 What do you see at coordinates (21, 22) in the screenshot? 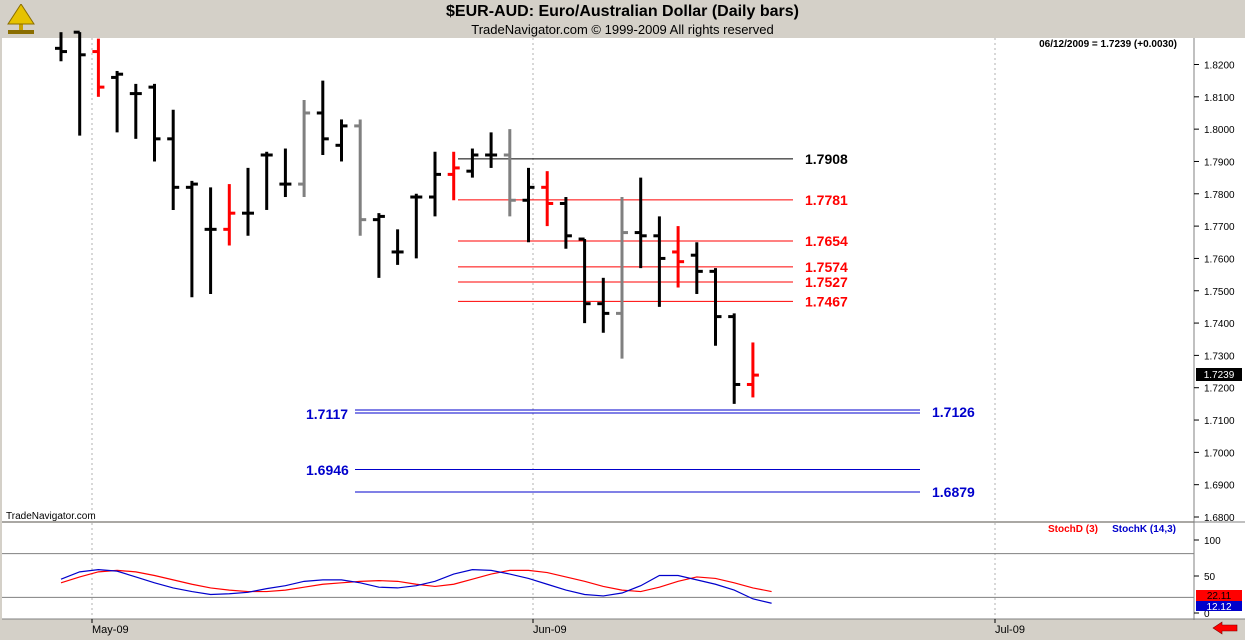
I see `trade-navigator-logo-icon` at bounding box center [21, 22].